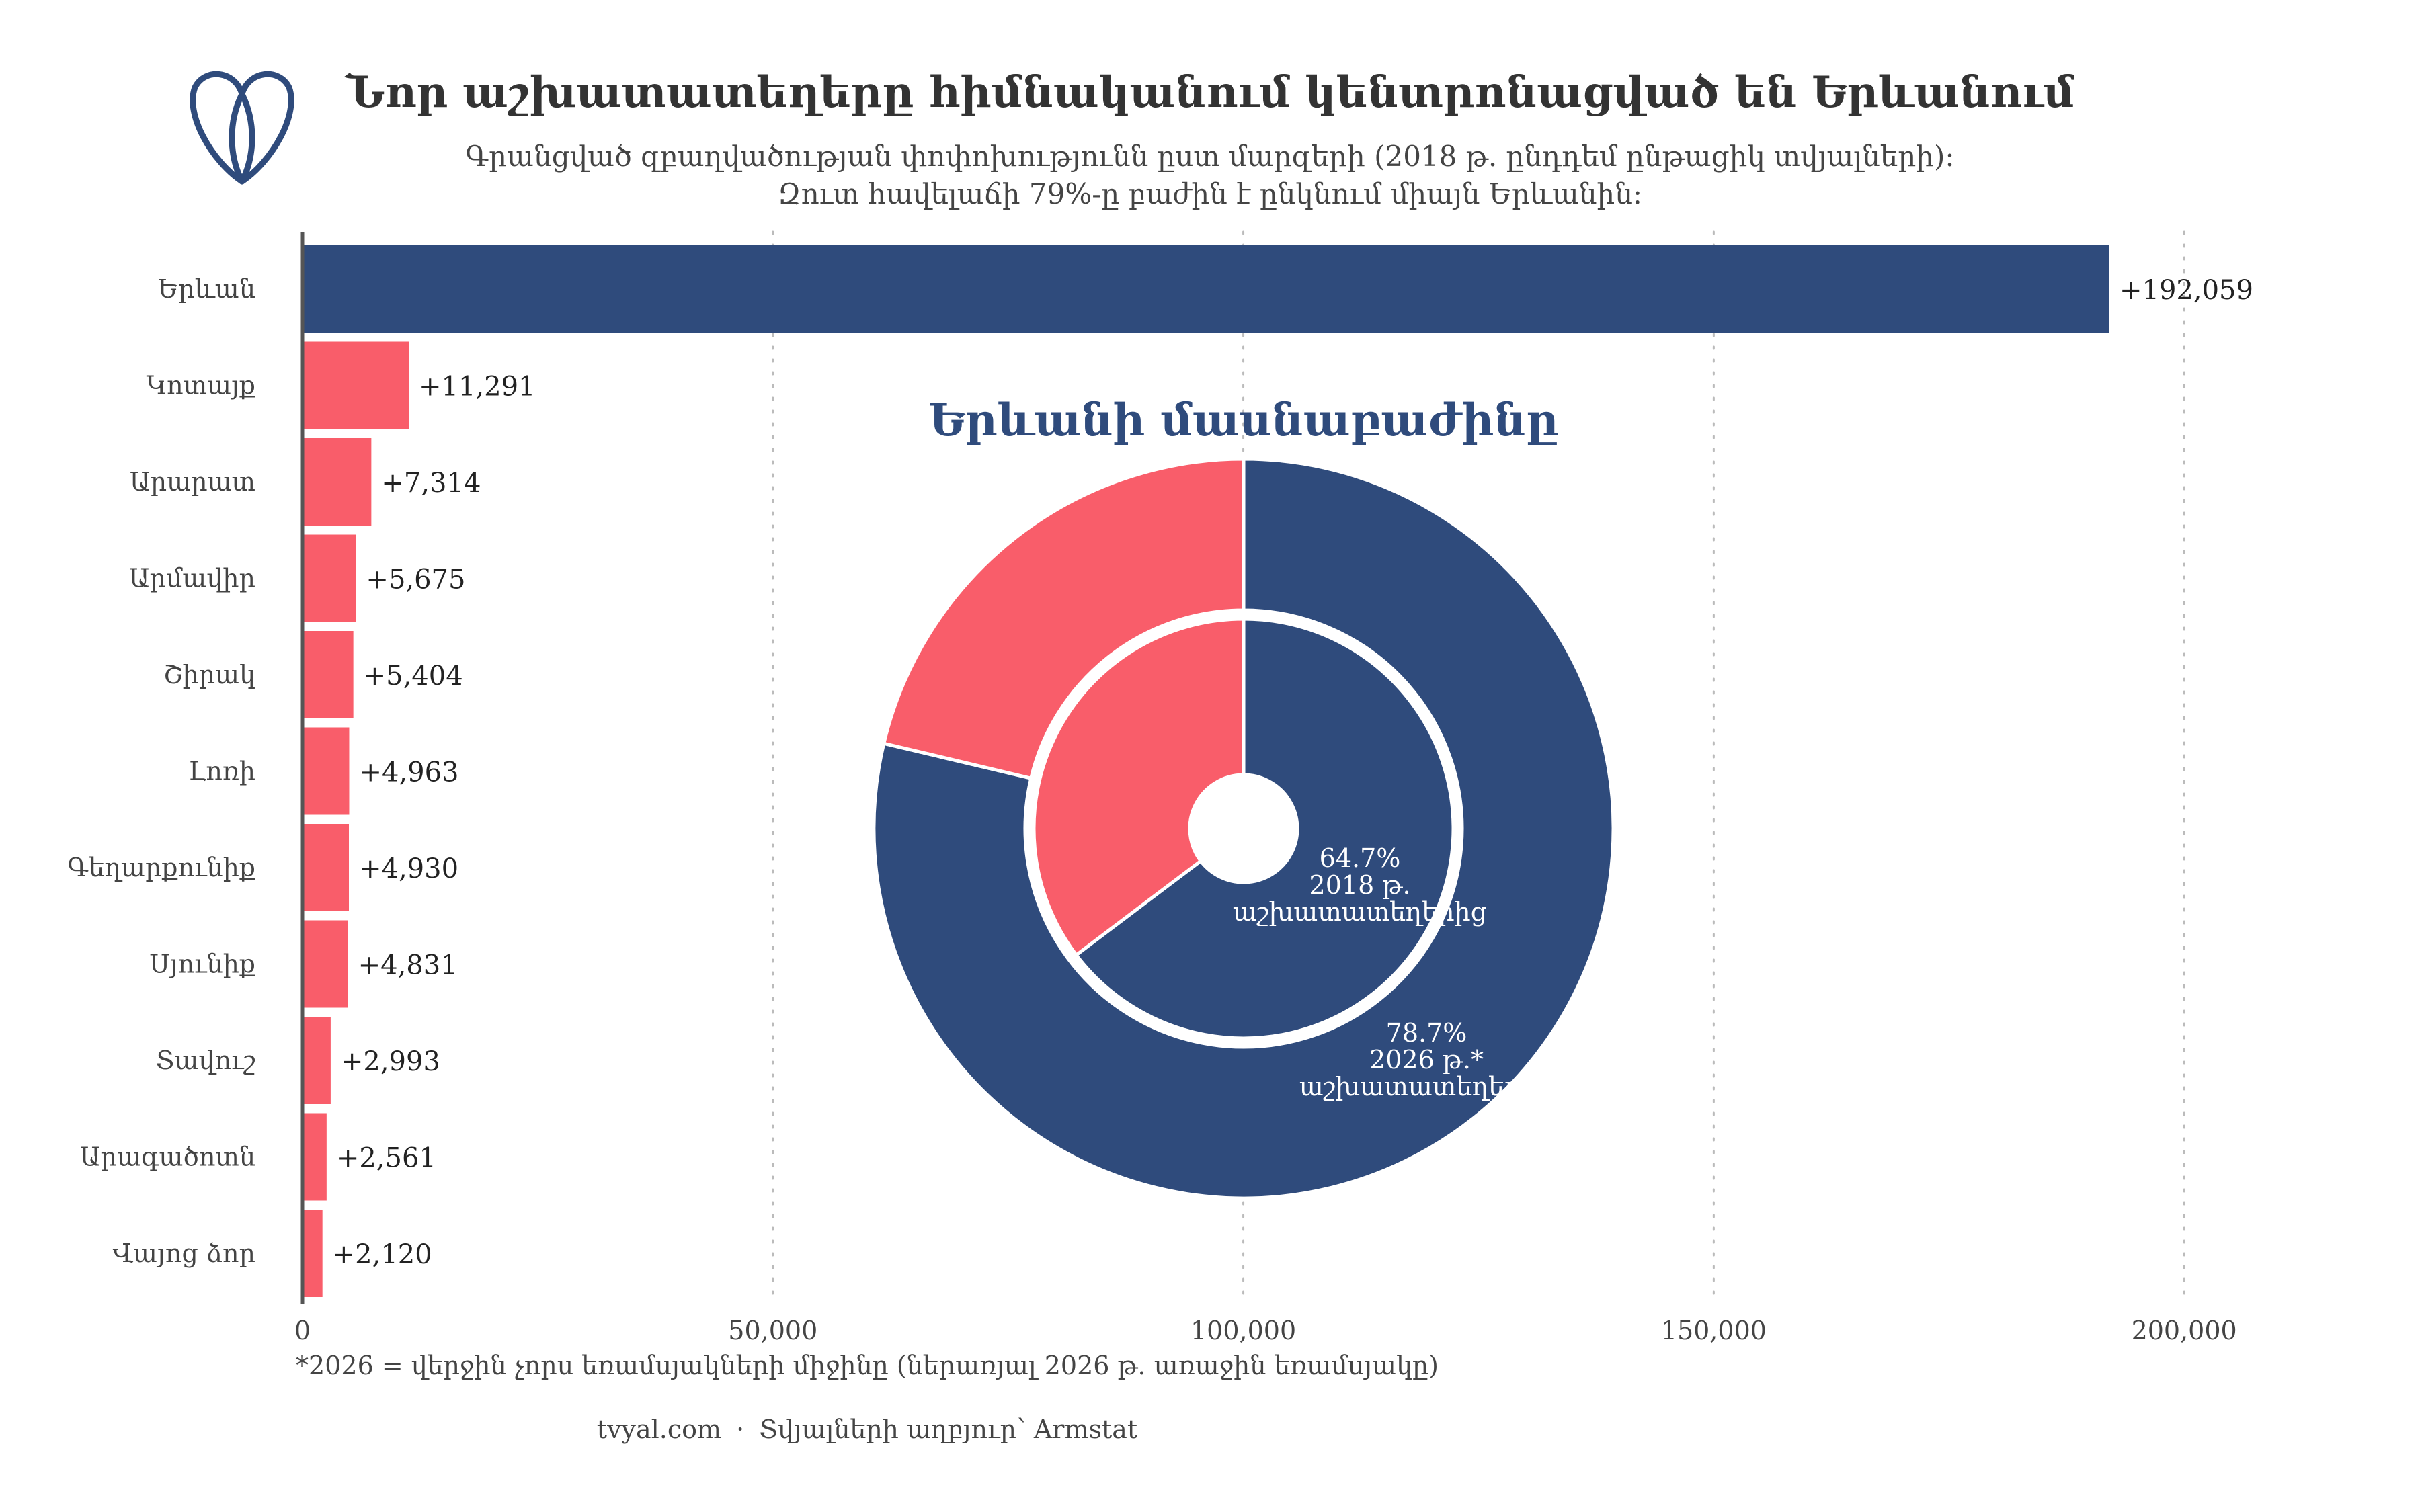 This screenshot has height=1512, width=2420. What do you see at coordinates (409, 868) in the screenshot?
I see `value-label: +4,930` at bounding box center [409, 868].